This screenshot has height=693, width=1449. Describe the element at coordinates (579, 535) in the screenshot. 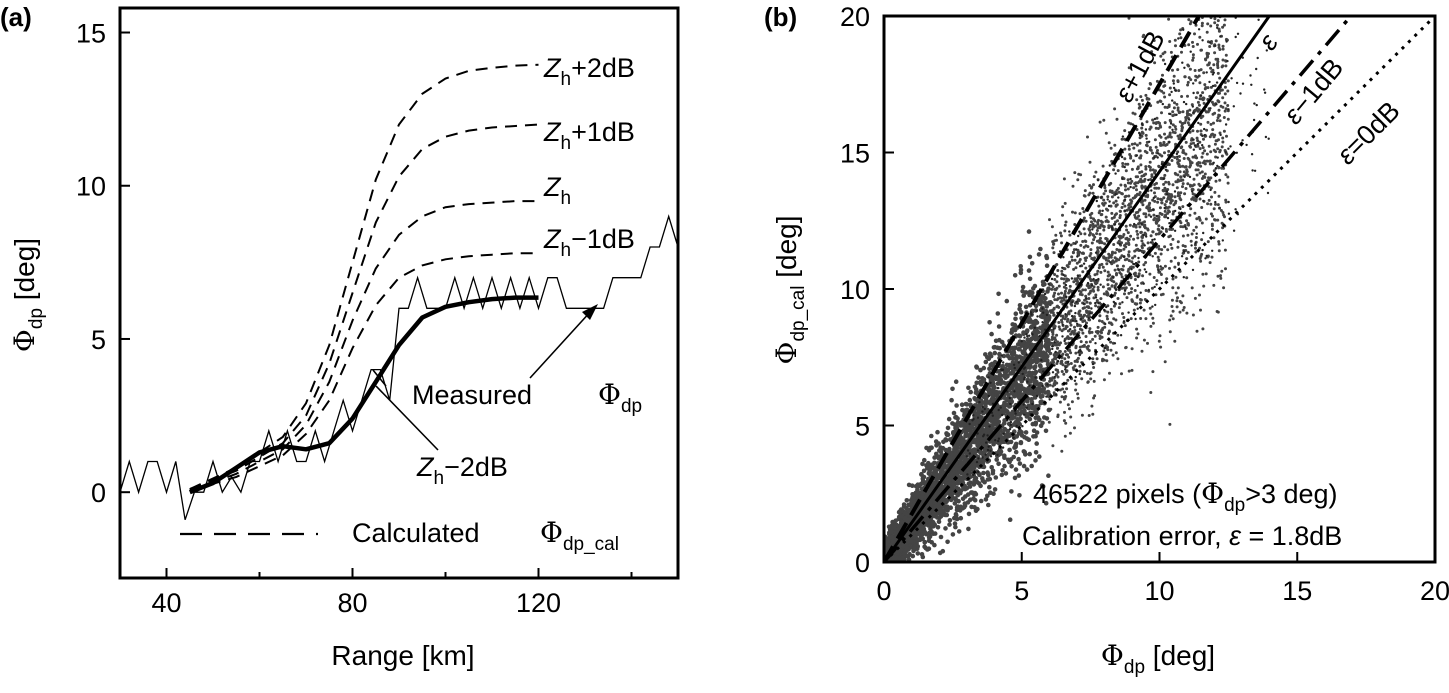

I see `label-phi-dp-cal: Φdp_cal` at that location.